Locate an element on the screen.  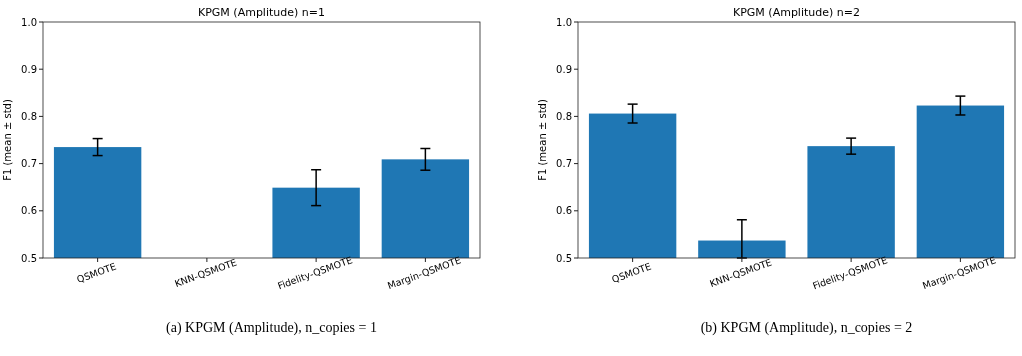
text: (b) KPGM (Amplitude), n_copies = 2 is located at coordinates (806, 328).